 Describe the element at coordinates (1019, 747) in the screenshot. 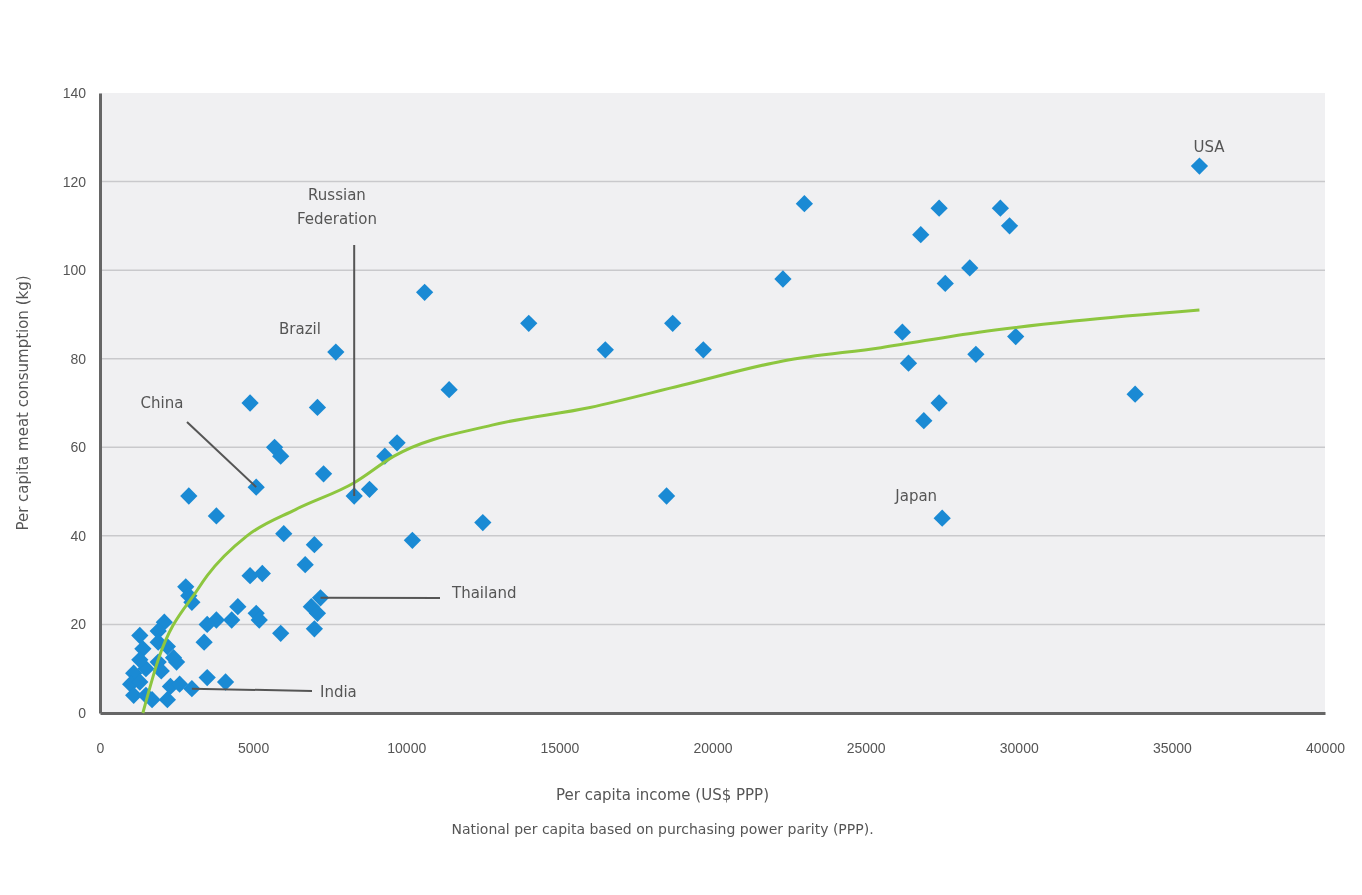

I see `x-tick-label: 30000` at that location.